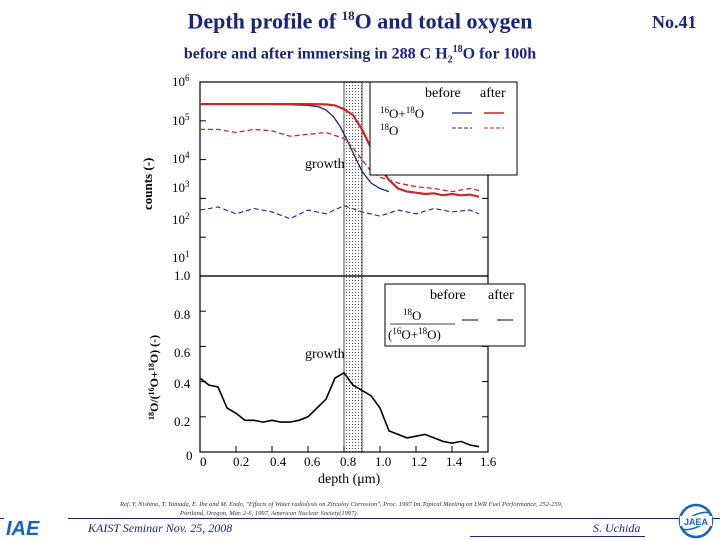 The height and width of the screenshot is (540, 720). Describe the element at coordinates (454, 461) in the screenshot. I see `bottom-xtick-label-1-4: 1.4` at that location.